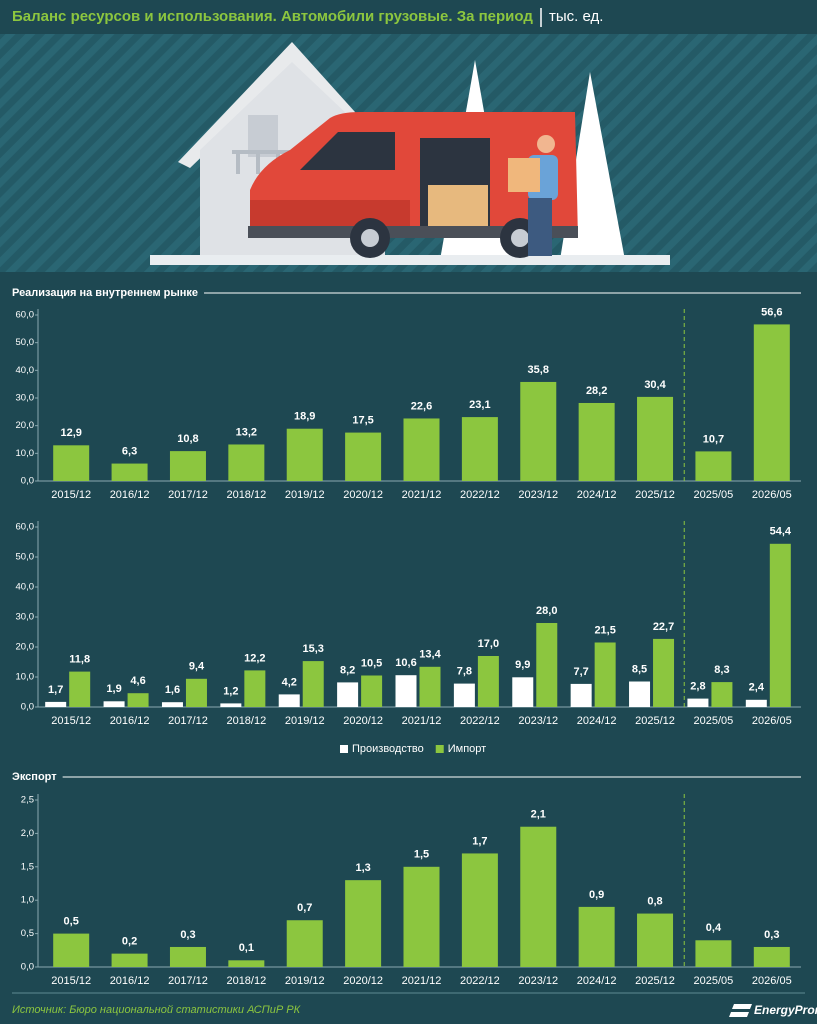 The image size is (817, 1024). I want to click on logo-icon, so click(740, 1010).